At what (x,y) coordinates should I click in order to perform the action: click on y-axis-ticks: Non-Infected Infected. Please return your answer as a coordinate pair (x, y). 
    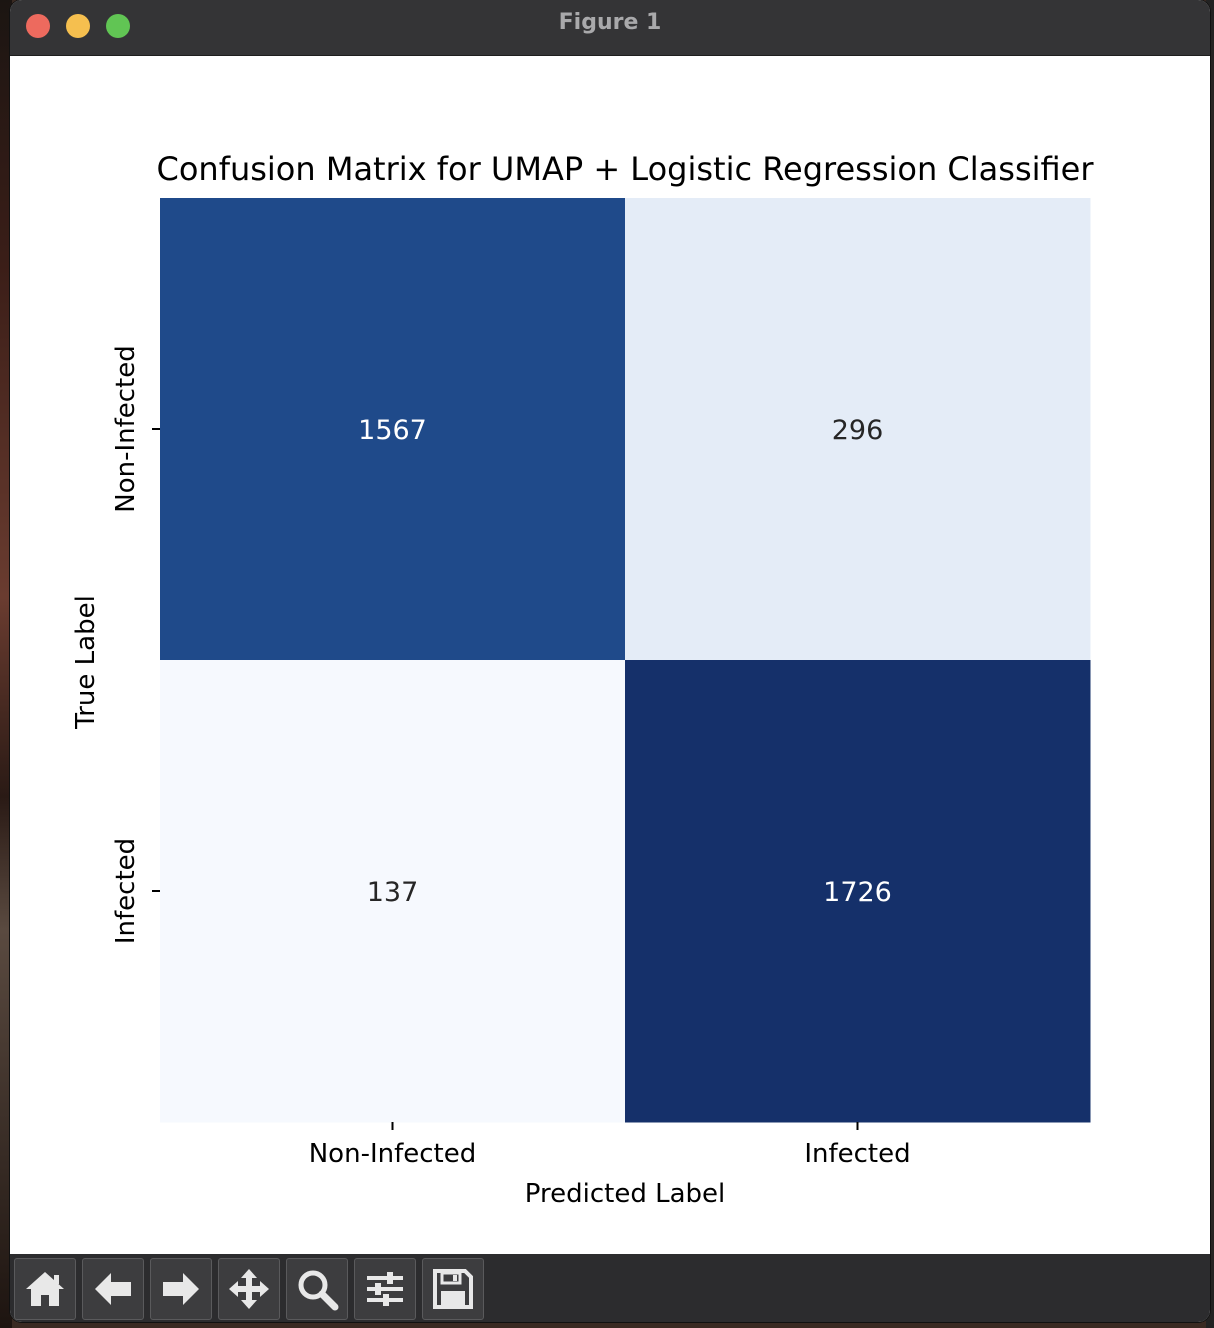
    Looking at the image, I should click on (135, 644).